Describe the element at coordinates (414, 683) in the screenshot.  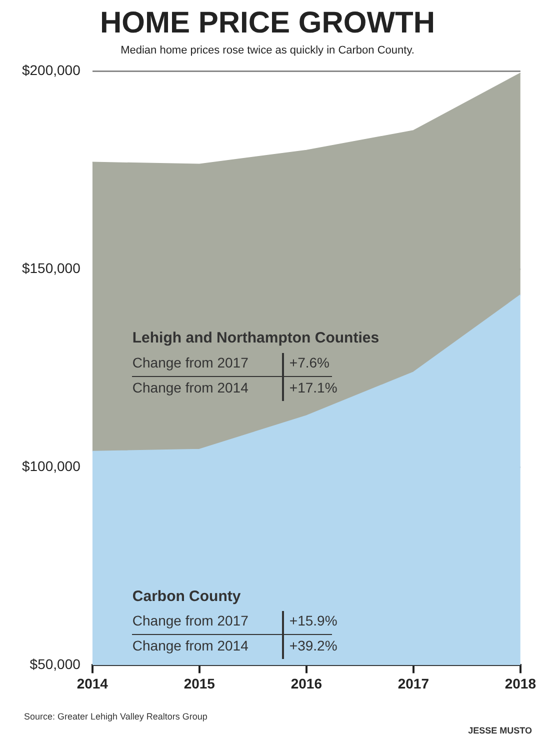
I see `x-tick-label: 2017` at that location.